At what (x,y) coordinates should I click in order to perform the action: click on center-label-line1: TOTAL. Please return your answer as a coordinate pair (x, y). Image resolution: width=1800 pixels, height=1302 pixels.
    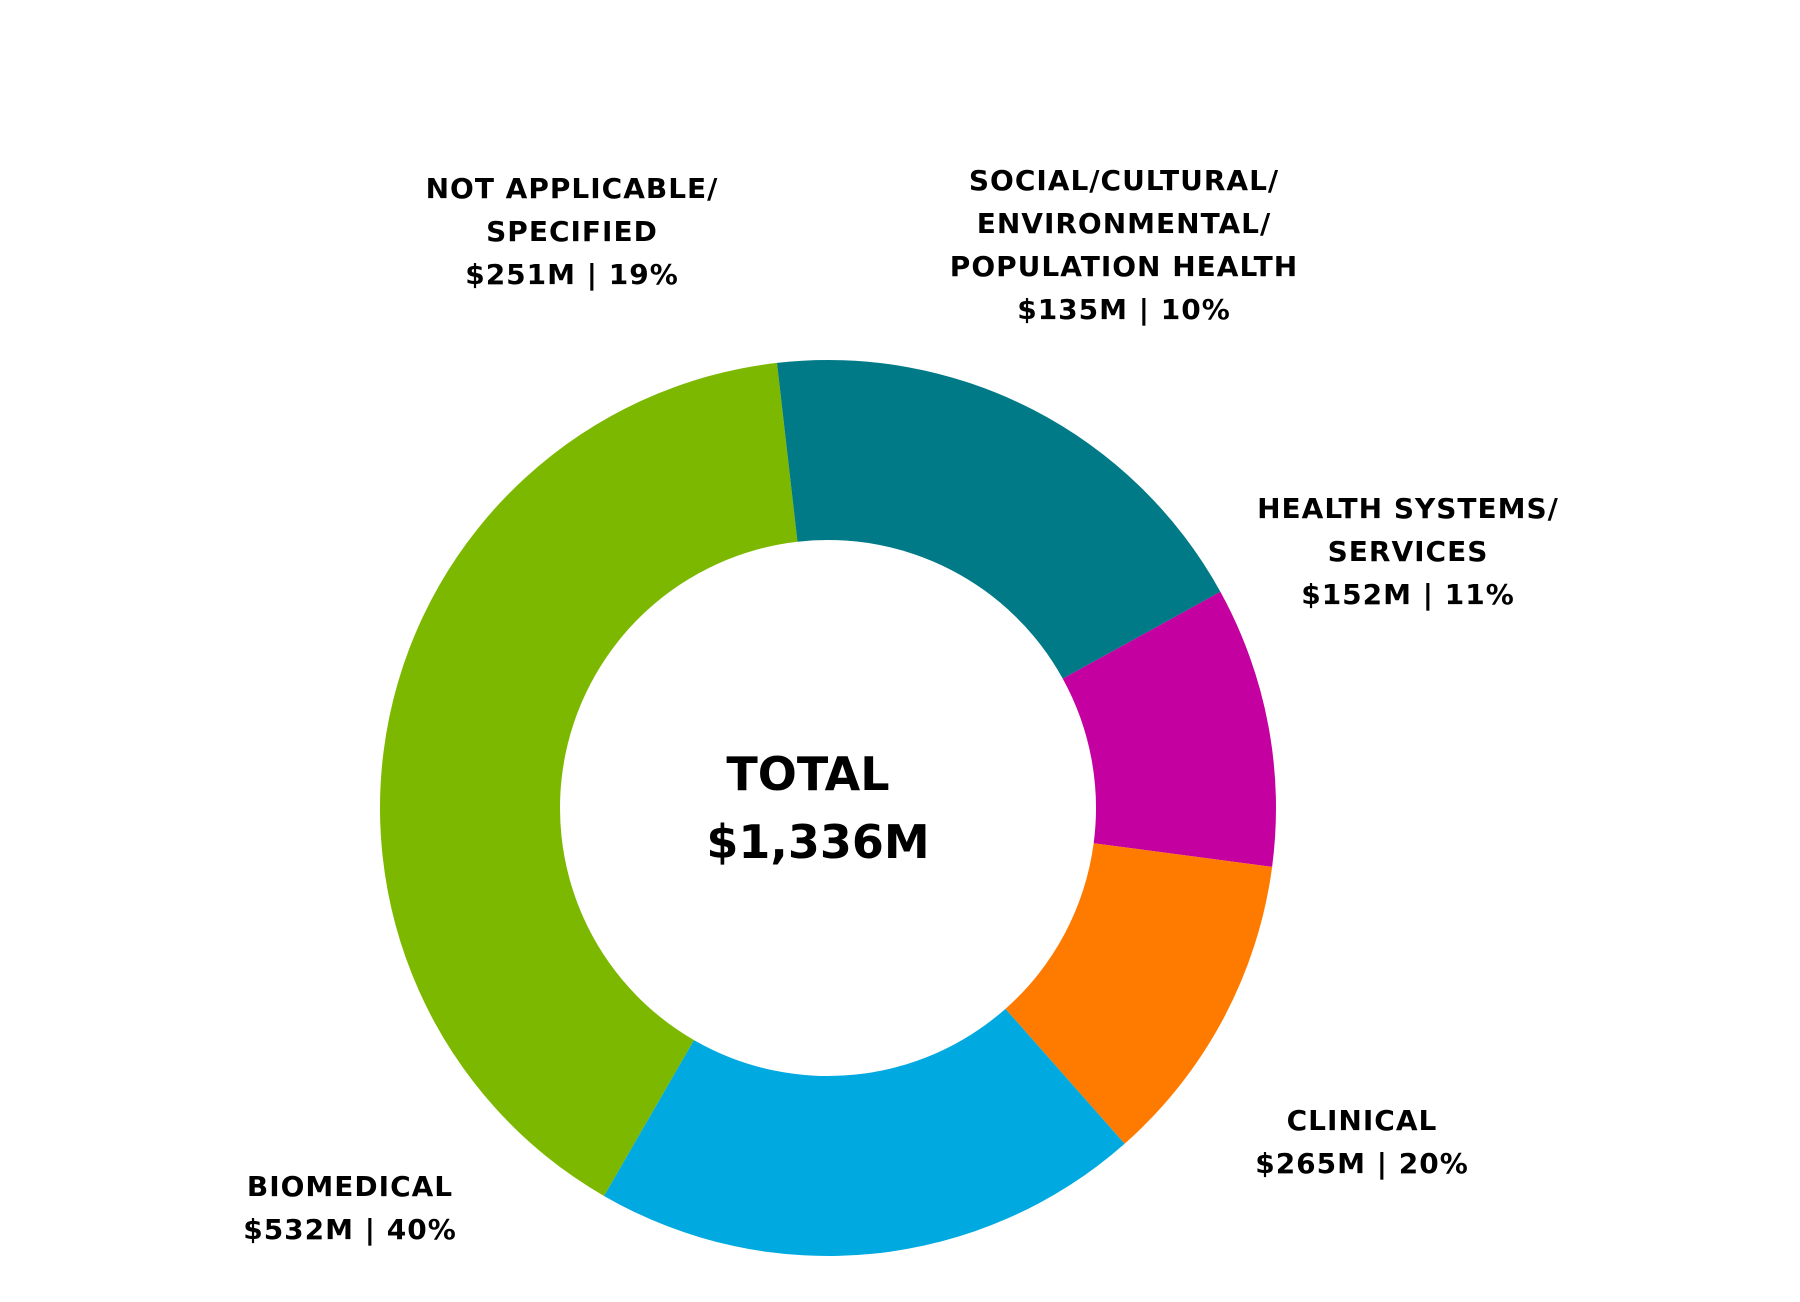
    Looking at the image, I should click on (807, 774).